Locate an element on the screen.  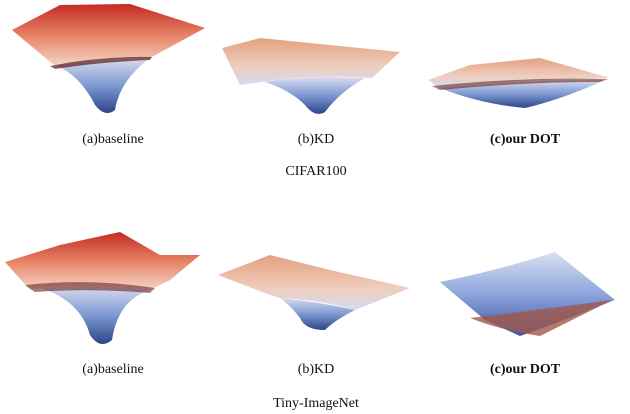
dataset-label: CIFAR100 is located at coordinates (315, 171).